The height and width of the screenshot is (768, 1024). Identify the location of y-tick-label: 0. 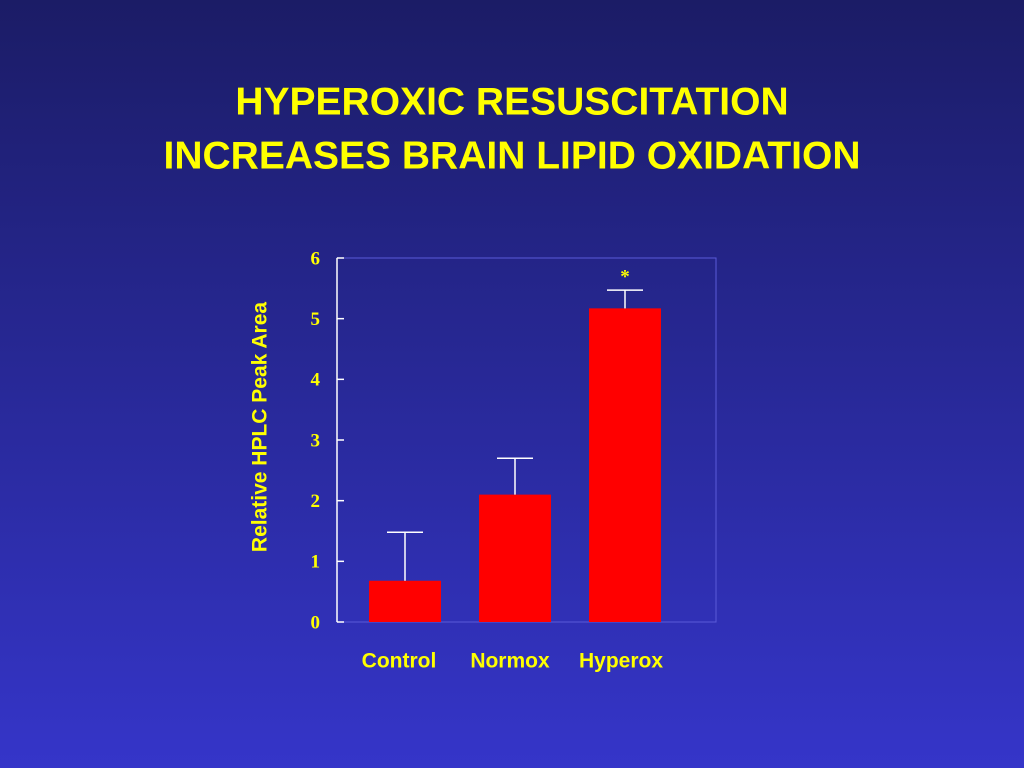
(316, 622).